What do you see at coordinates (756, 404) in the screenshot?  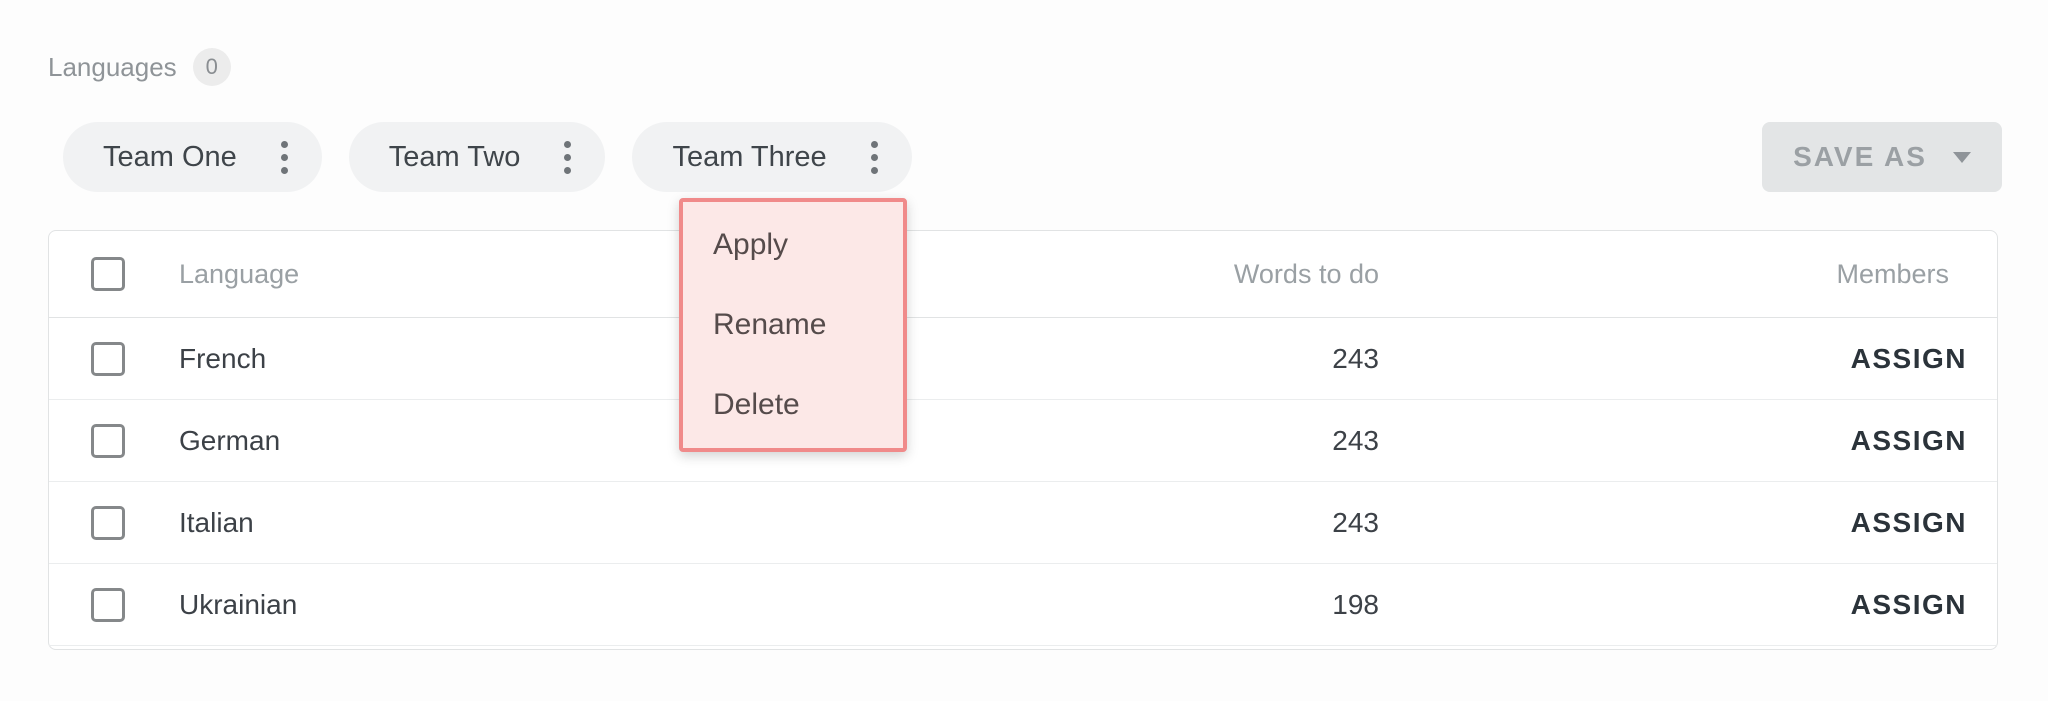 I see `menu-item: Delete` at bounding box center [756, 404].